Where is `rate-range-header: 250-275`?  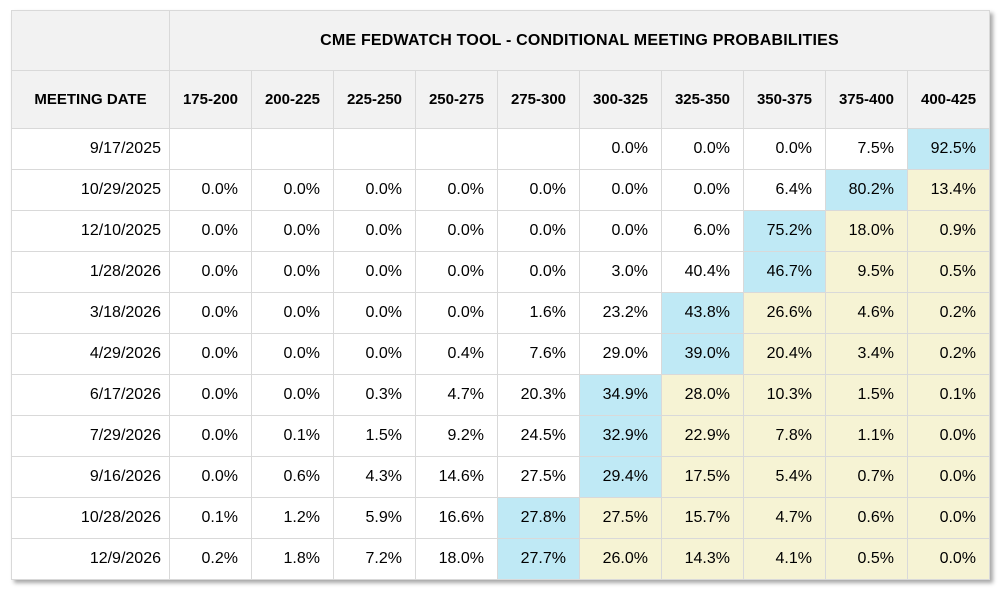 rate-range-header: 250-275 is located at coordinates (456, 99).